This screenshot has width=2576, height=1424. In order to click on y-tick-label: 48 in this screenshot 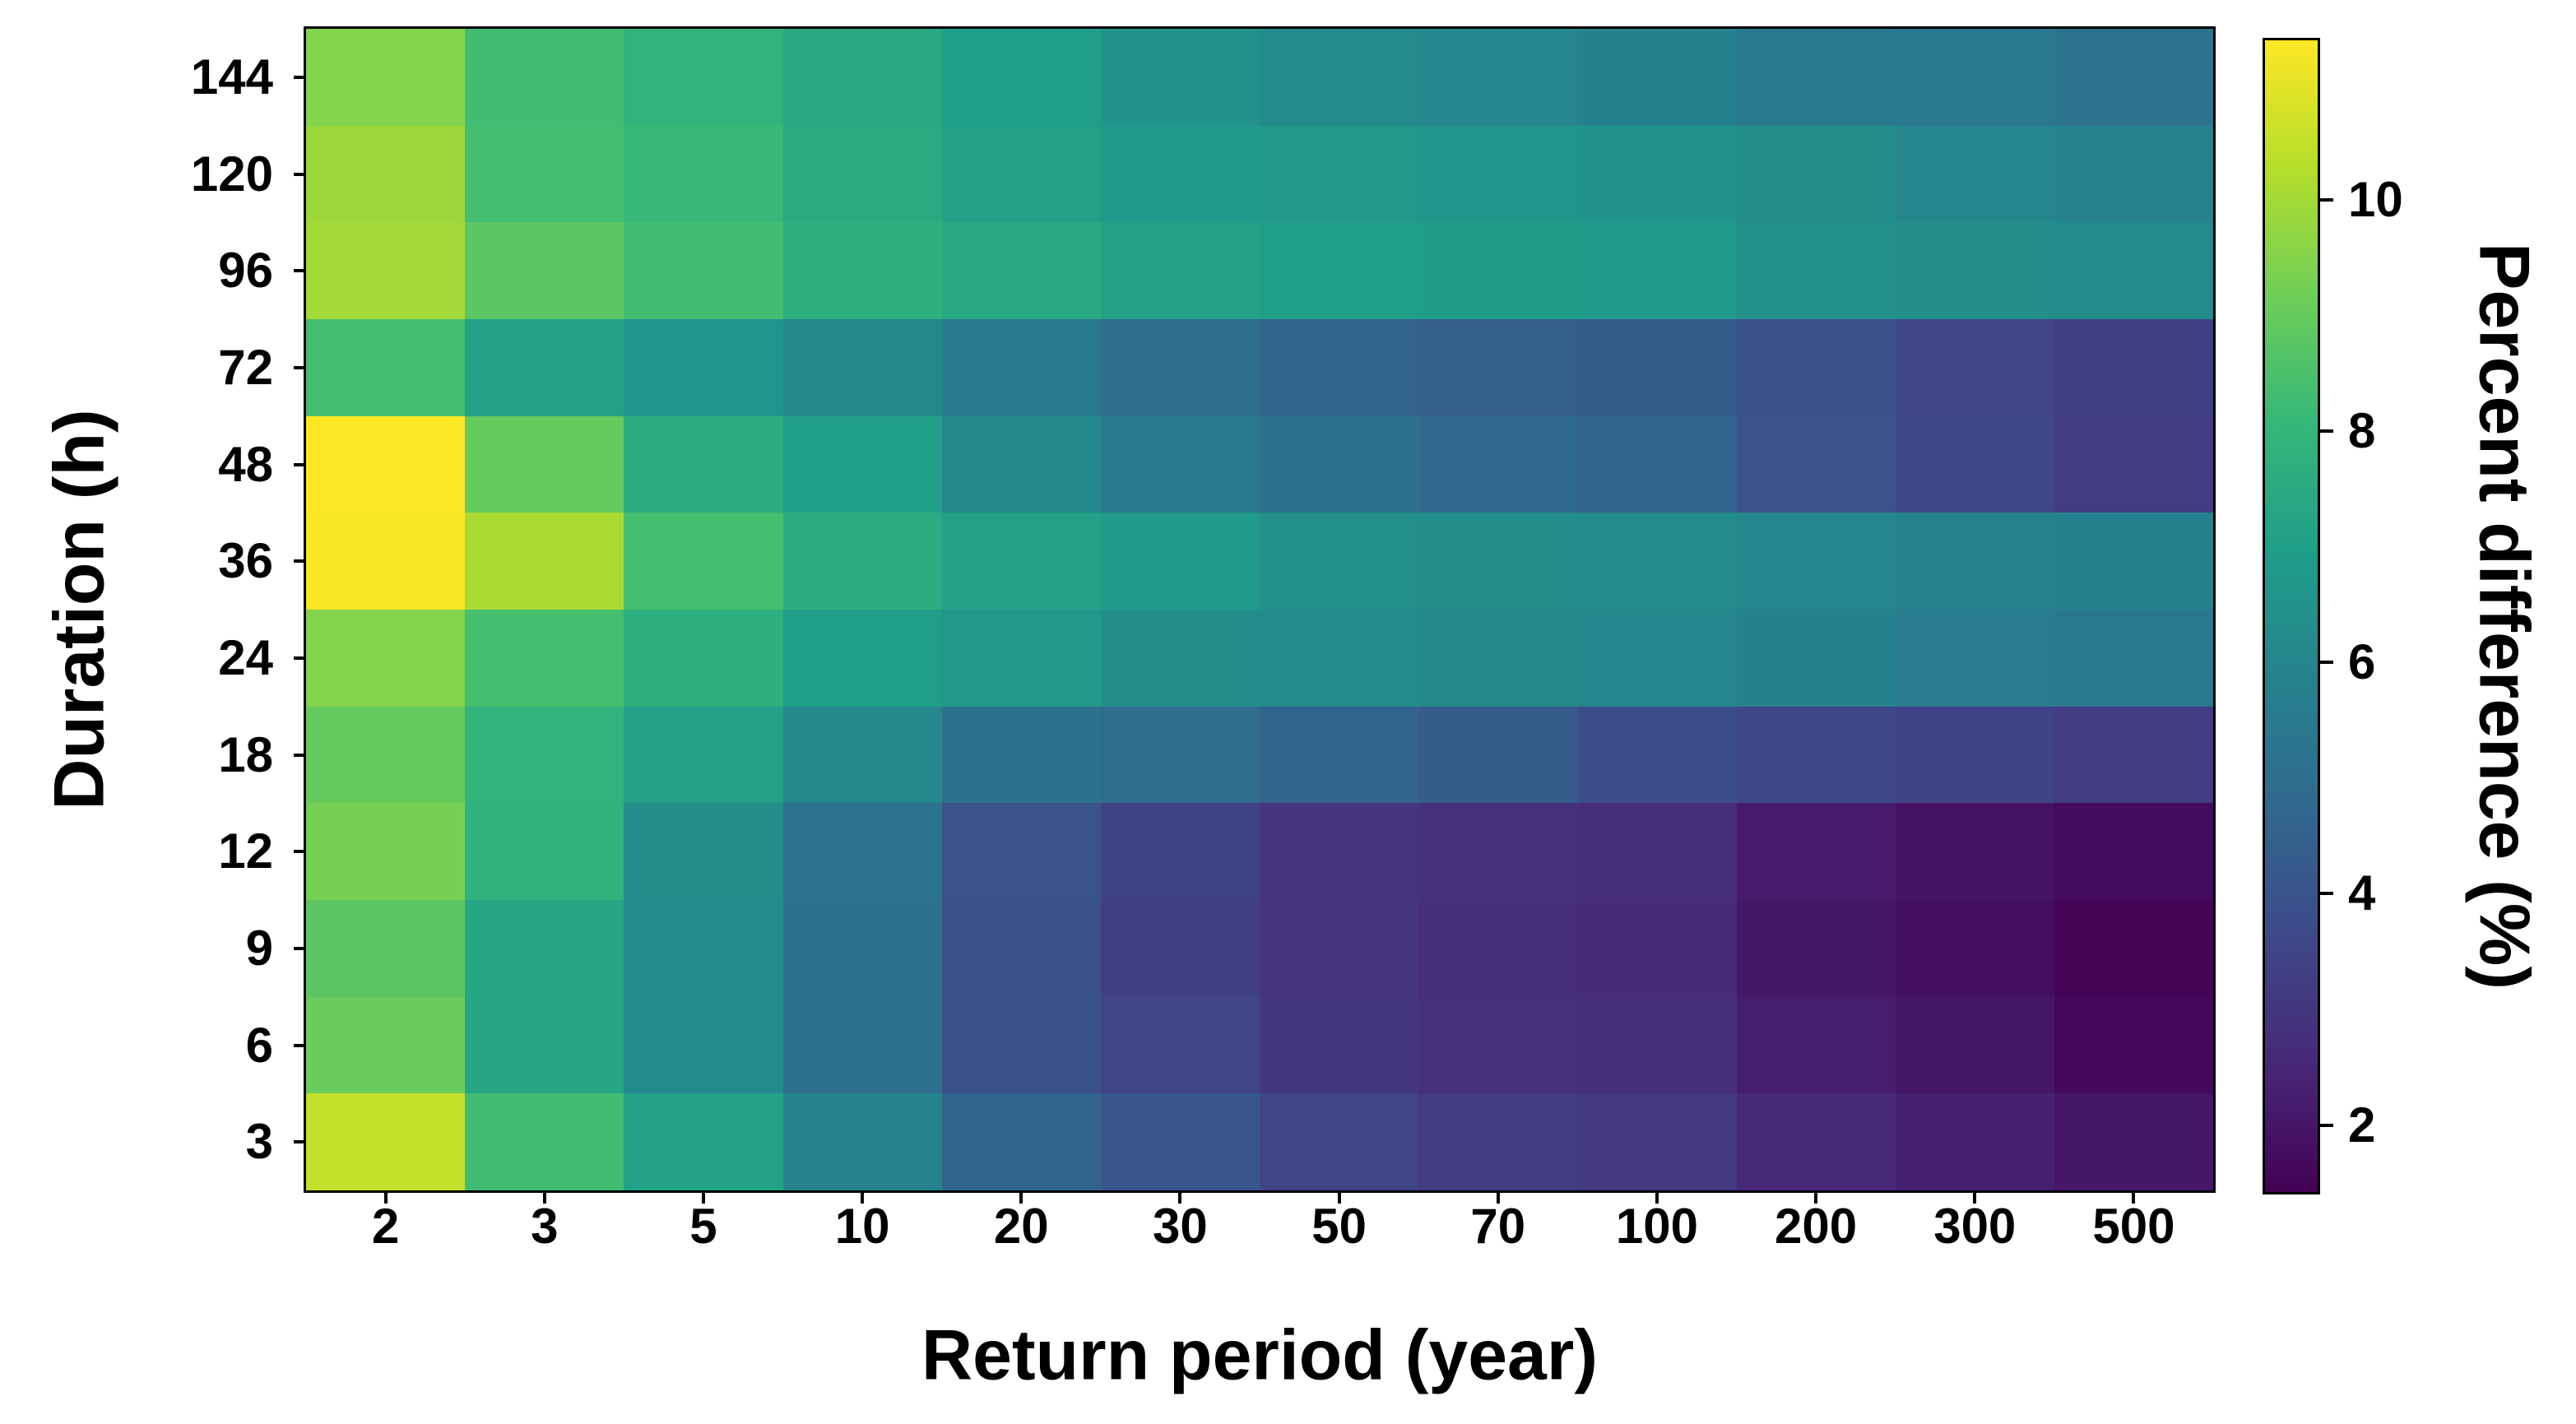, I will do `click(246, 464)`.